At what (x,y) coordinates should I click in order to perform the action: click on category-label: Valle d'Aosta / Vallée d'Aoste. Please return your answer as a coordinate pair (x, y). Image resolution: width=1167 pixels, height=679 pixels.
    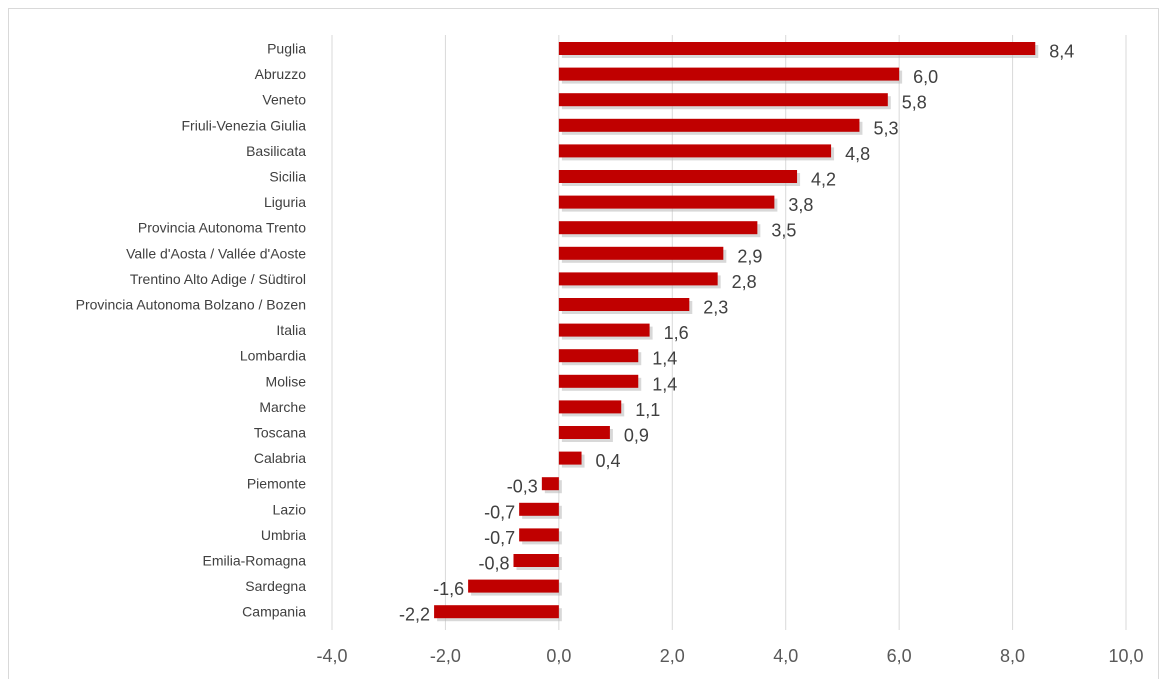
    Looking at the image, I should click on (216, 253).